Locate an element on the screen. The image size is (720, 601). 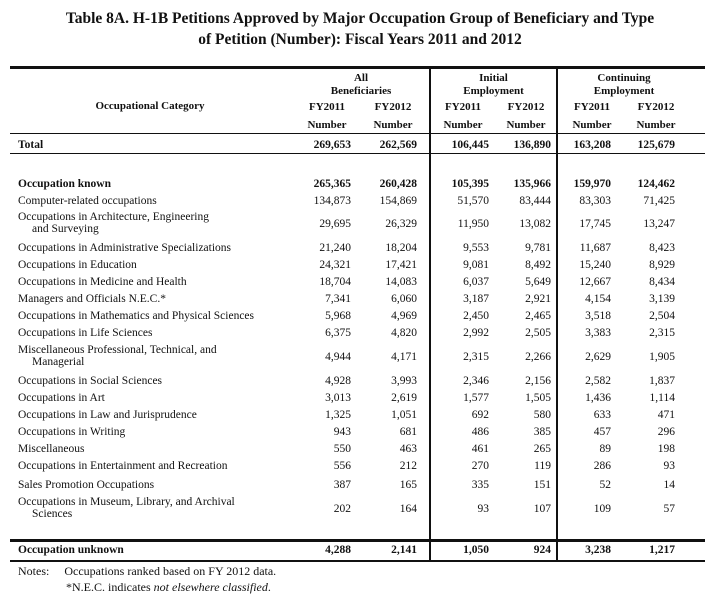
cell-value: 1,505 is located at coordinates (538, 398).